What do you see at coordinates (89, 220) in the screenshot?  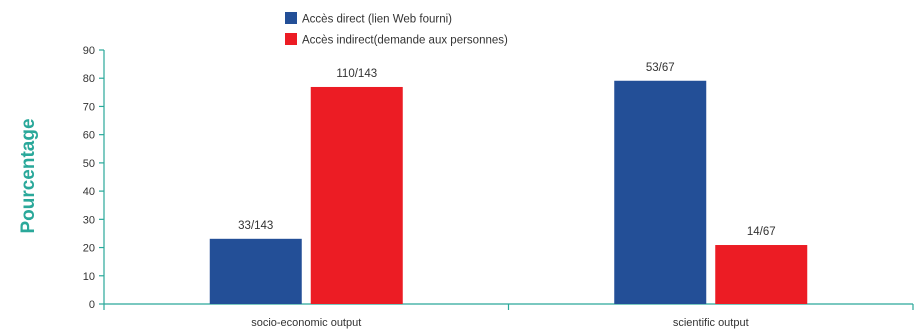 I see `y-tick-label: 30` at bounding box center [89, 220].